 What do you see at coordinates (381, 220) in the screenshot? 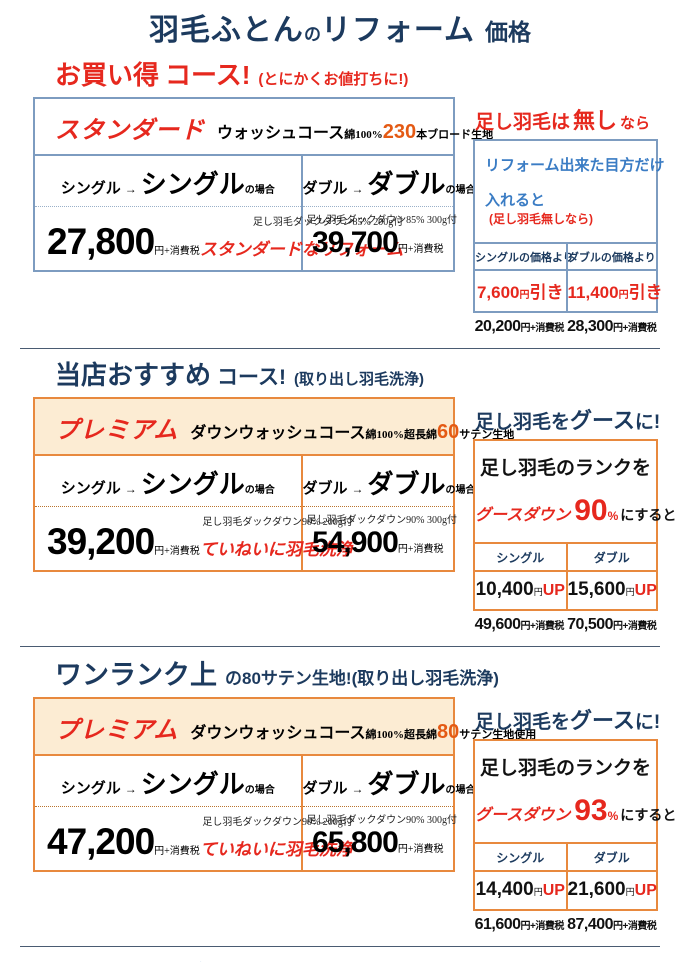
I see `down-note: 足し羽毛ダックダウン85% 300g付` at bounding box center [381, 220].